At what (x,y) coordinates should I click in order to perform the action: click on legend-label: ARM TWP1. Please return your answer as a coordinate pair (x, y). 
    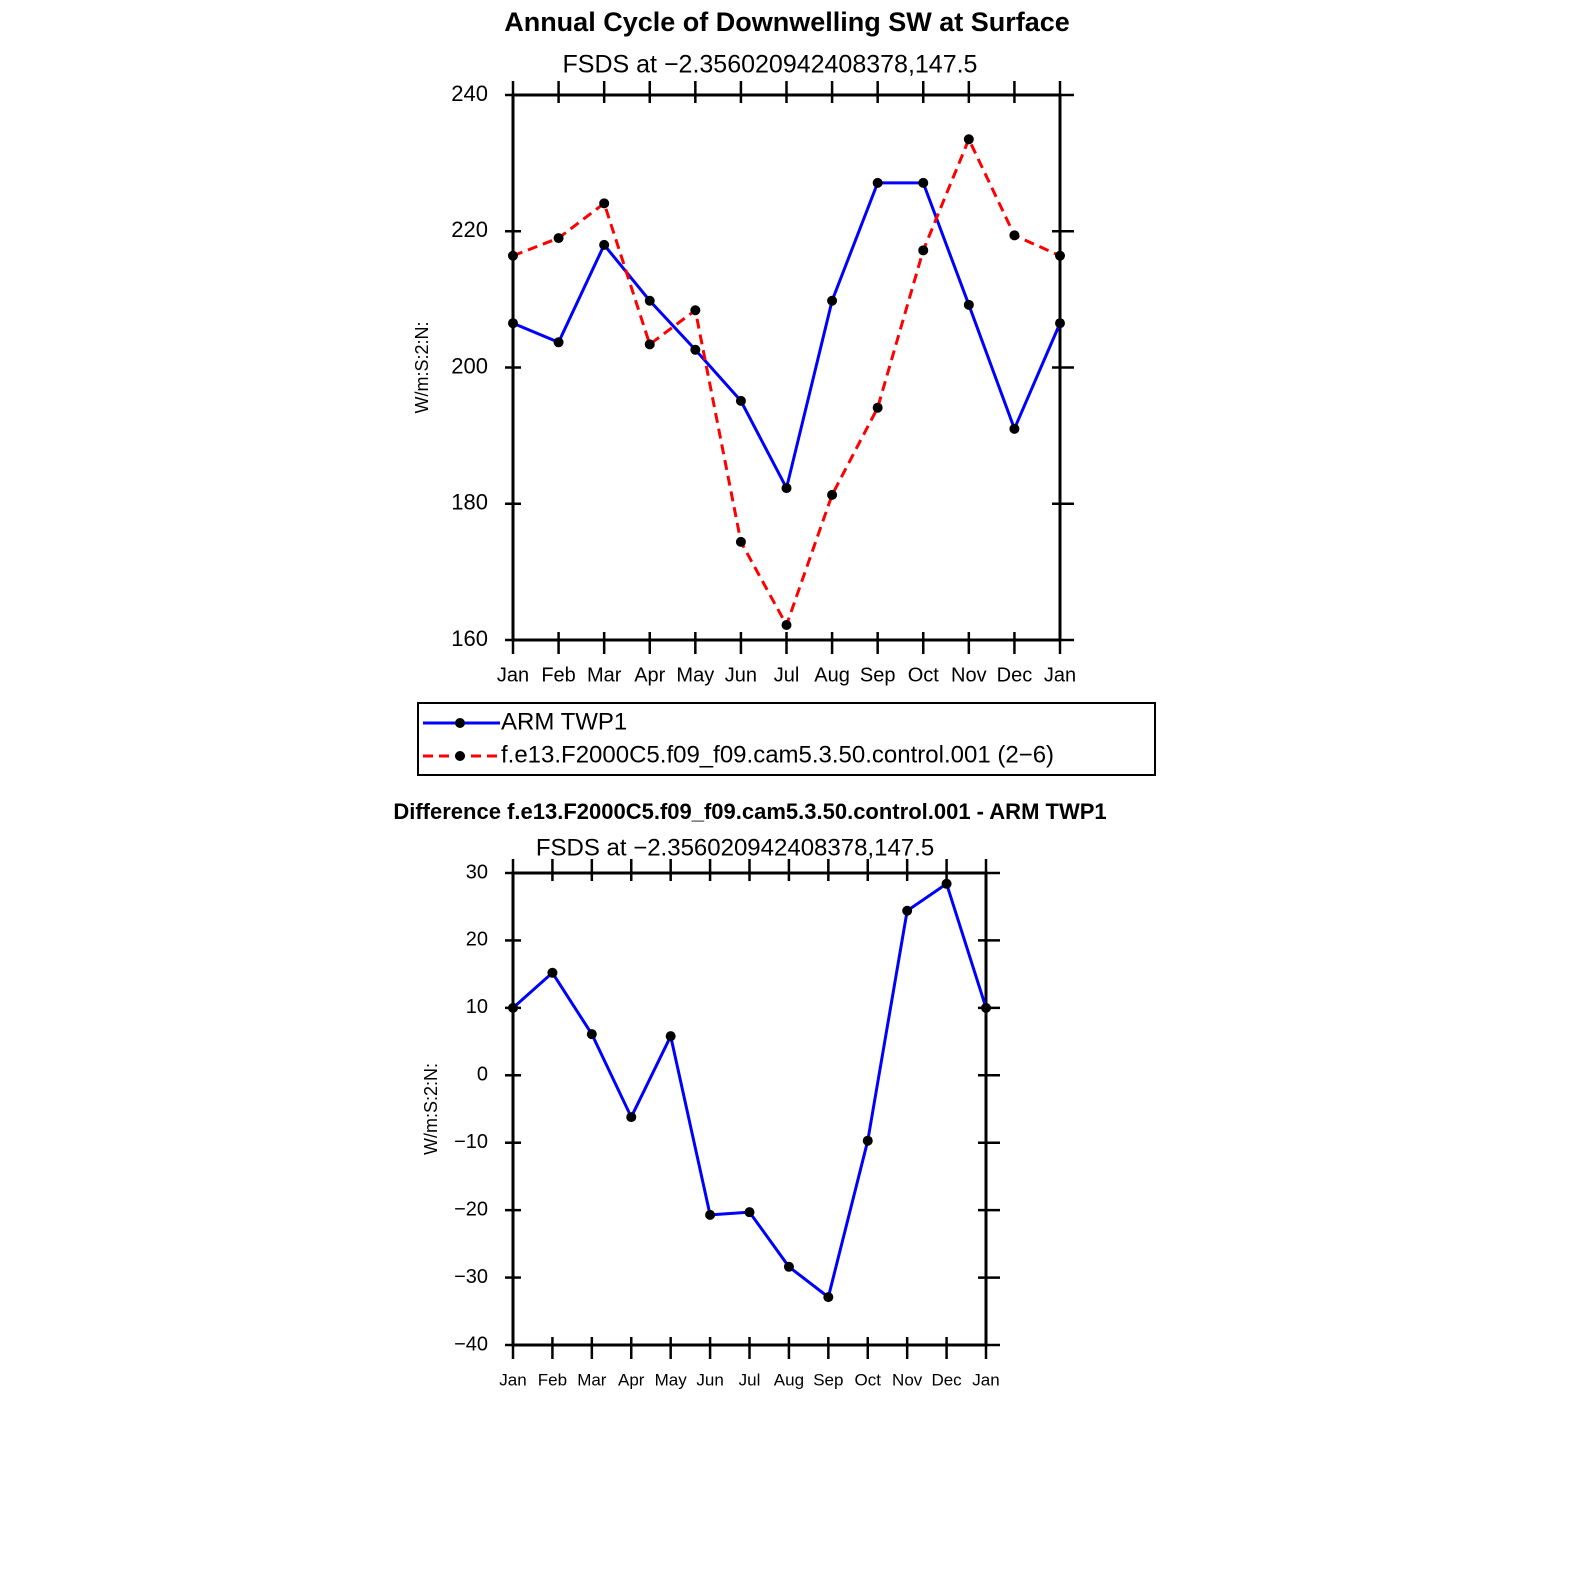
    Looking at the image, I should click on (564, 721).